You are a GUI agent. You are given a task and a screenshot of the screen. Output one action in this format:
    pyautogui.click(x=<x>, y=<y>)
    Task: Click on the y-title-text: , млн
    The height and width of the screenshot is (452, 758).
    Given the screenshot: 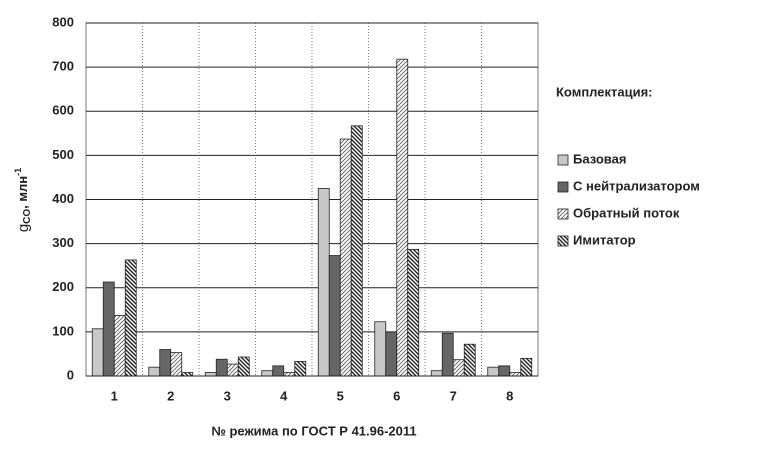 What is the action you would take?
    pyautogui.click(x=22, y=192)
    